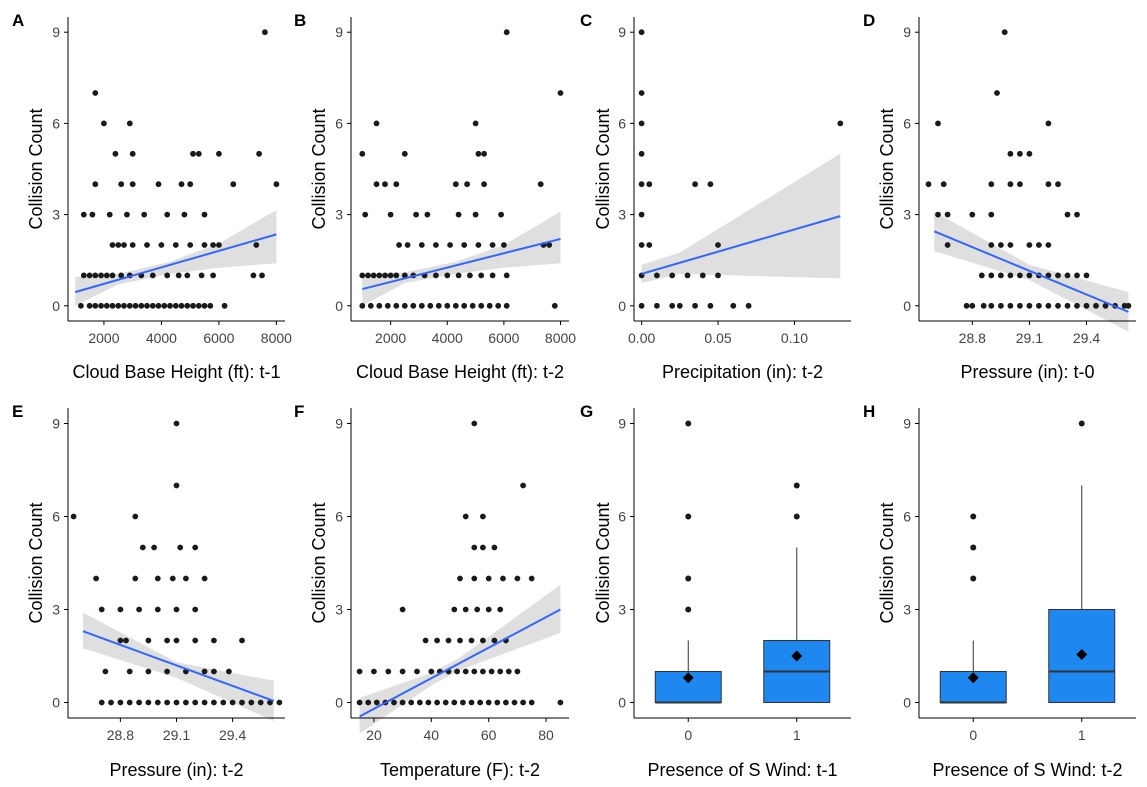 This screenshot has width=1147, height=787. Describe the element at coordinates (1029, 338) in the screenshot. I see `x-tick-label: 29.1` at that location.